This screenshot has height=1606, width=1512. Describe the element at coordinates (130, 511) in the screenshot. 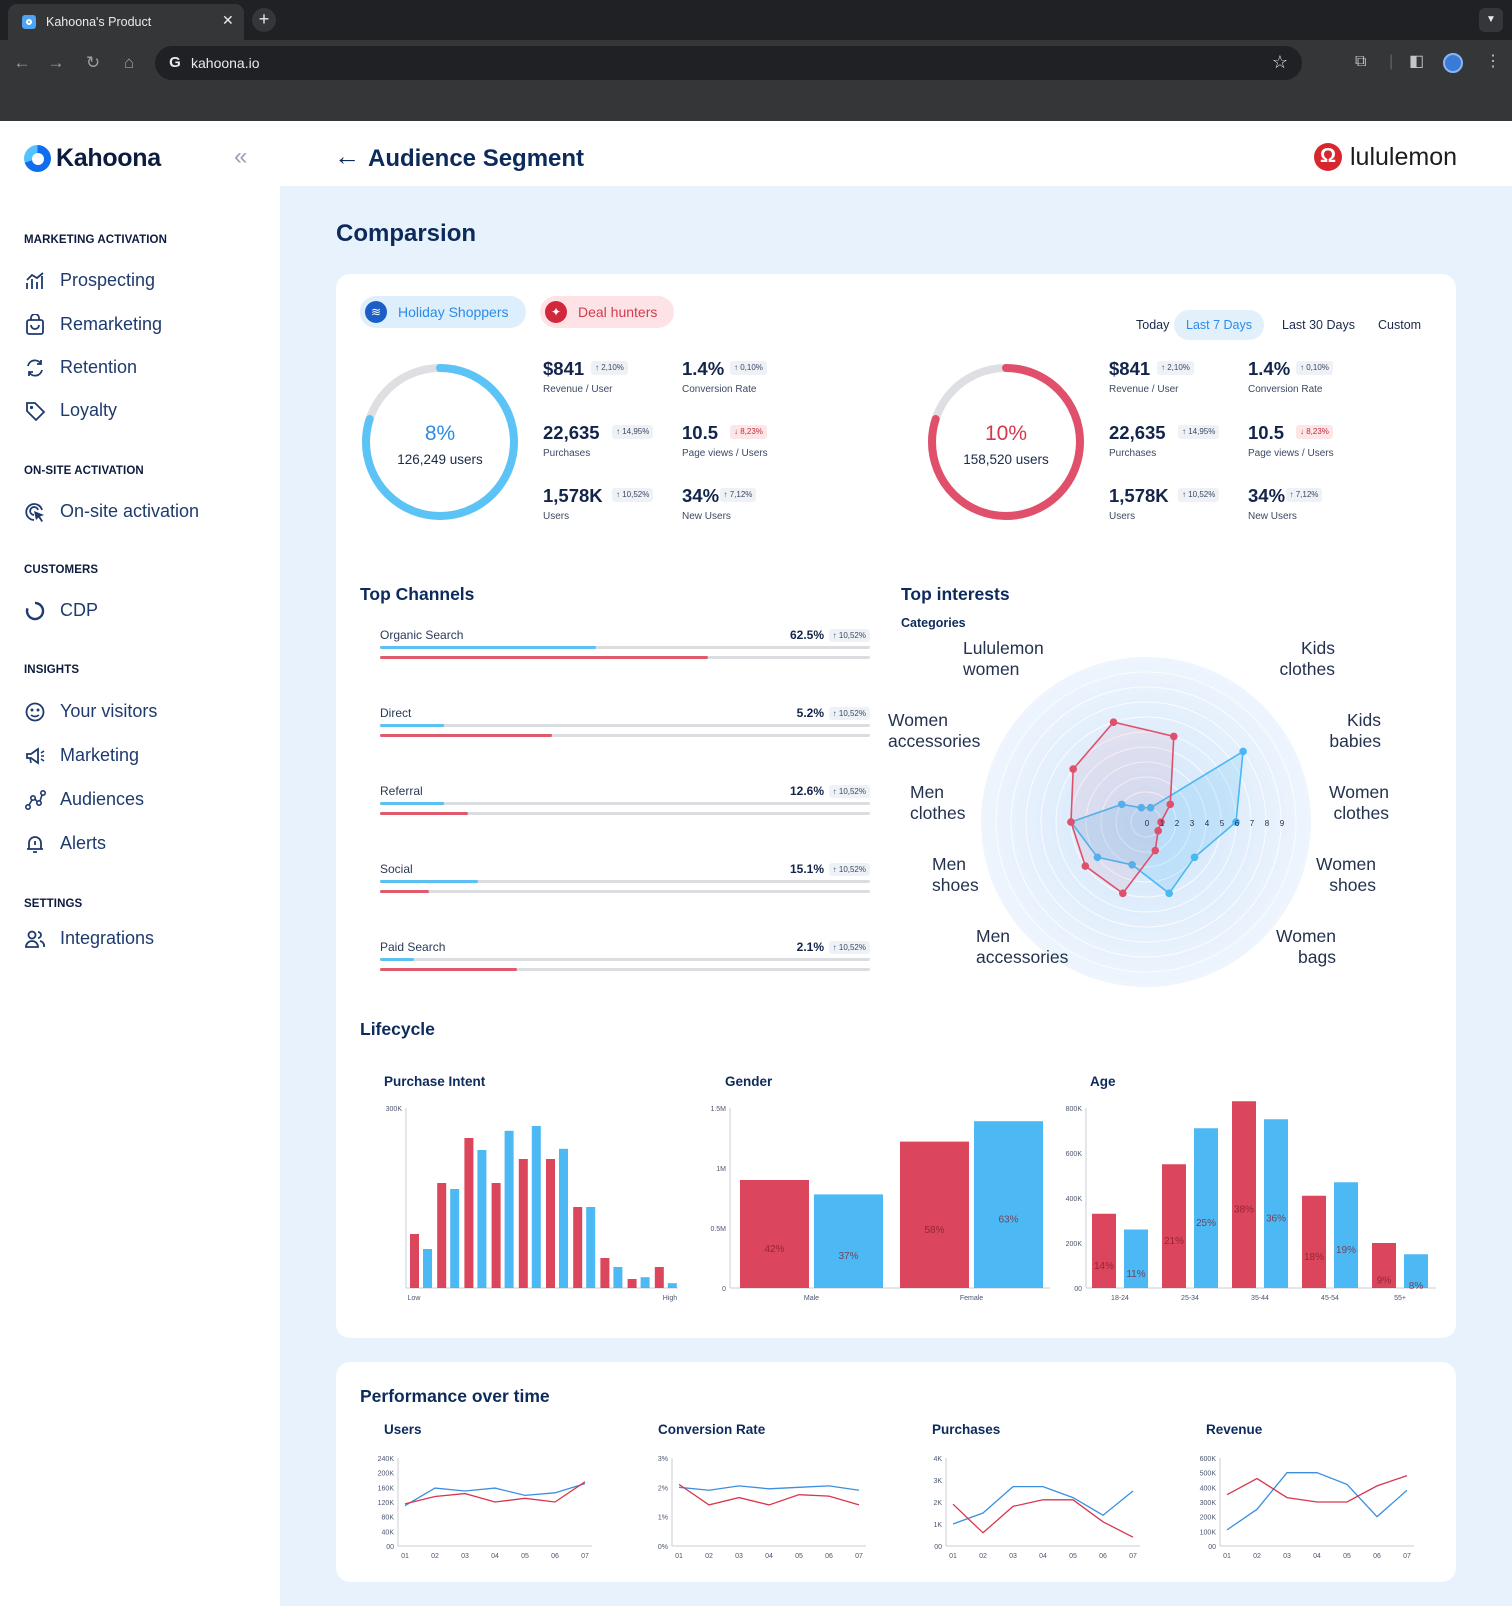

I see `sidebar-label: On-site activation` at that location.